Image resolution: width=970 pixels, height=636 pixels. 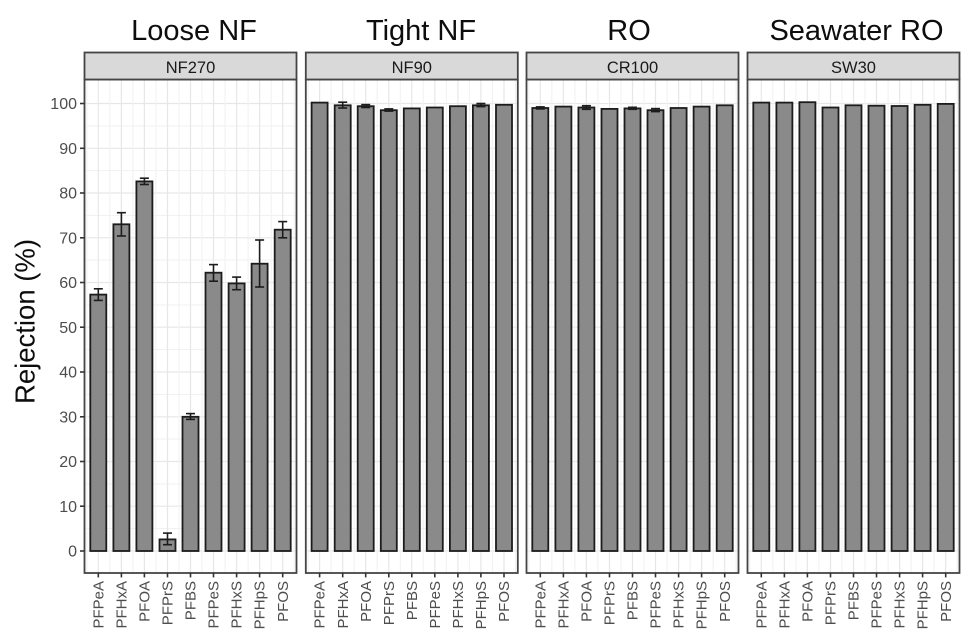 I want to click on svg-text: Rejection (%), so click(x=25, y=321).